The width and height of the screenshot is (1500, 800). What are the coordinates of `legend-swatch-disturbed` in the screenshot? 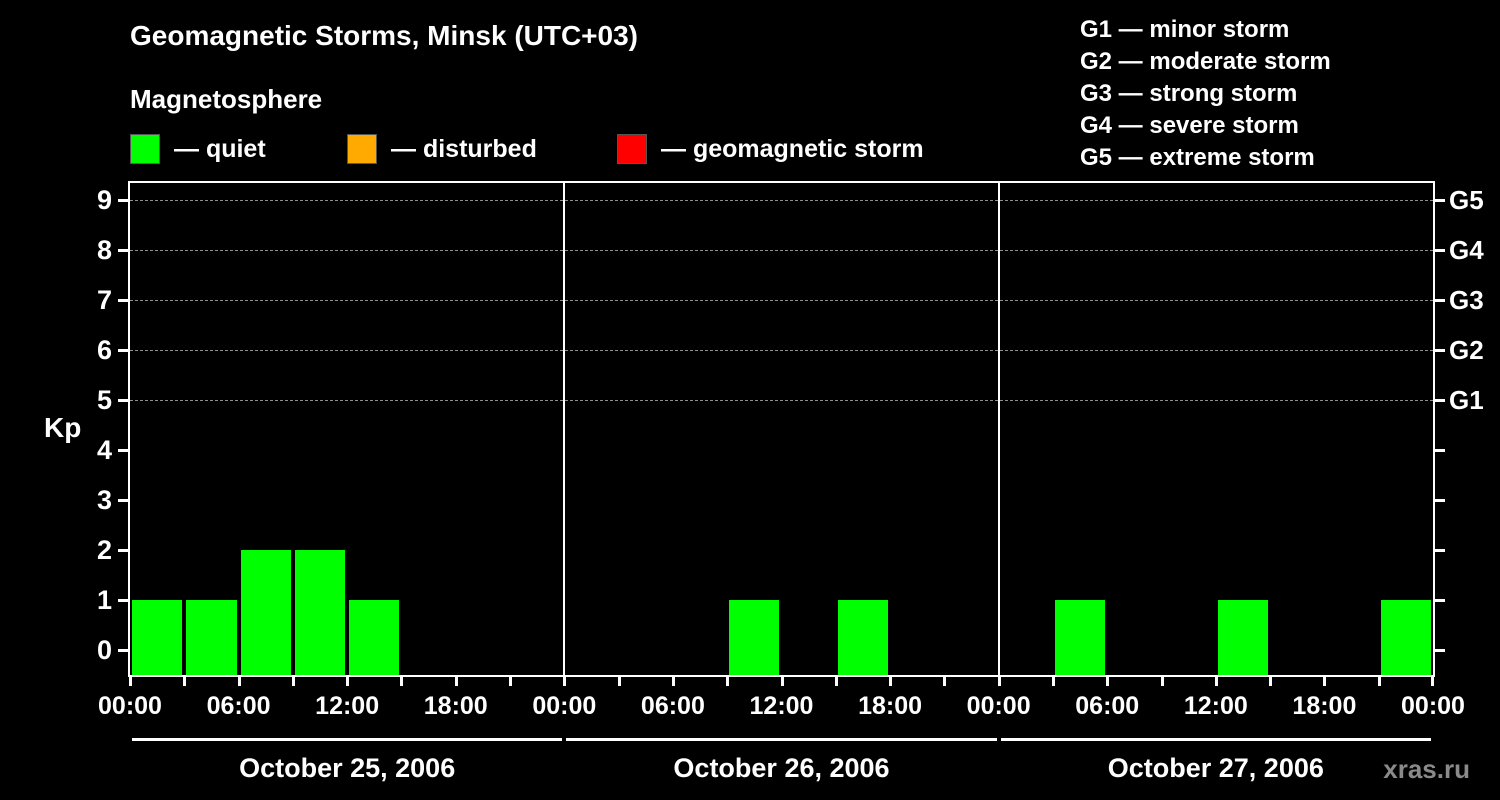 It's located at (362, 149).